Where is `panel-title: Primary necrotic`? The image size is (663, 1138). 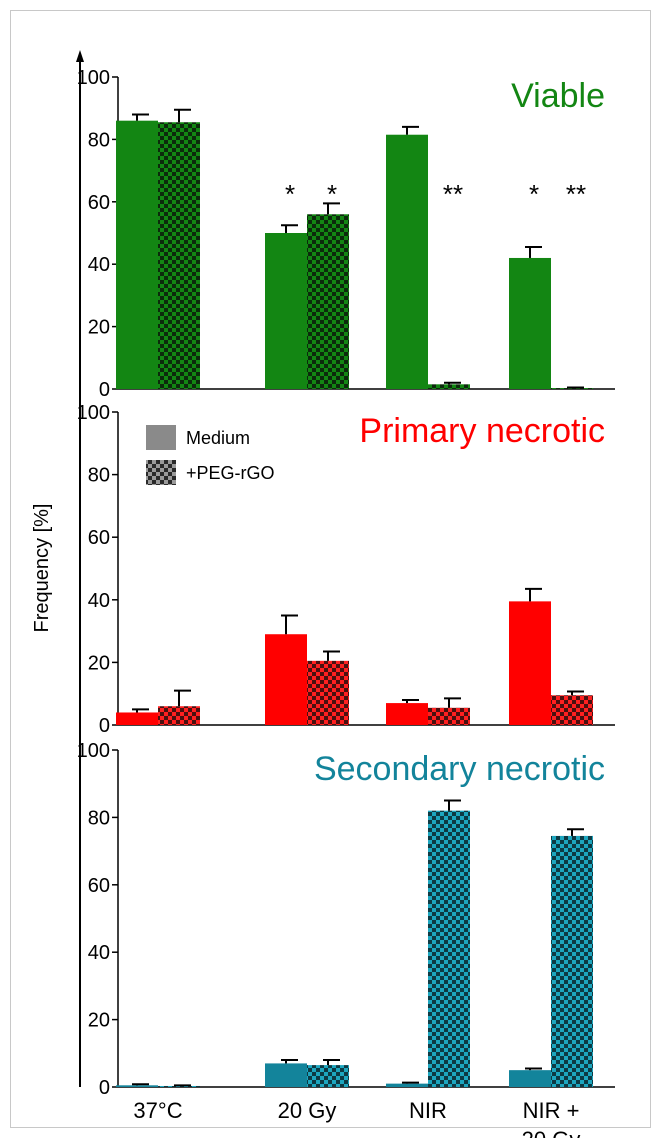
panel-title: Primary necrotic is located at coordinates (482, 431).